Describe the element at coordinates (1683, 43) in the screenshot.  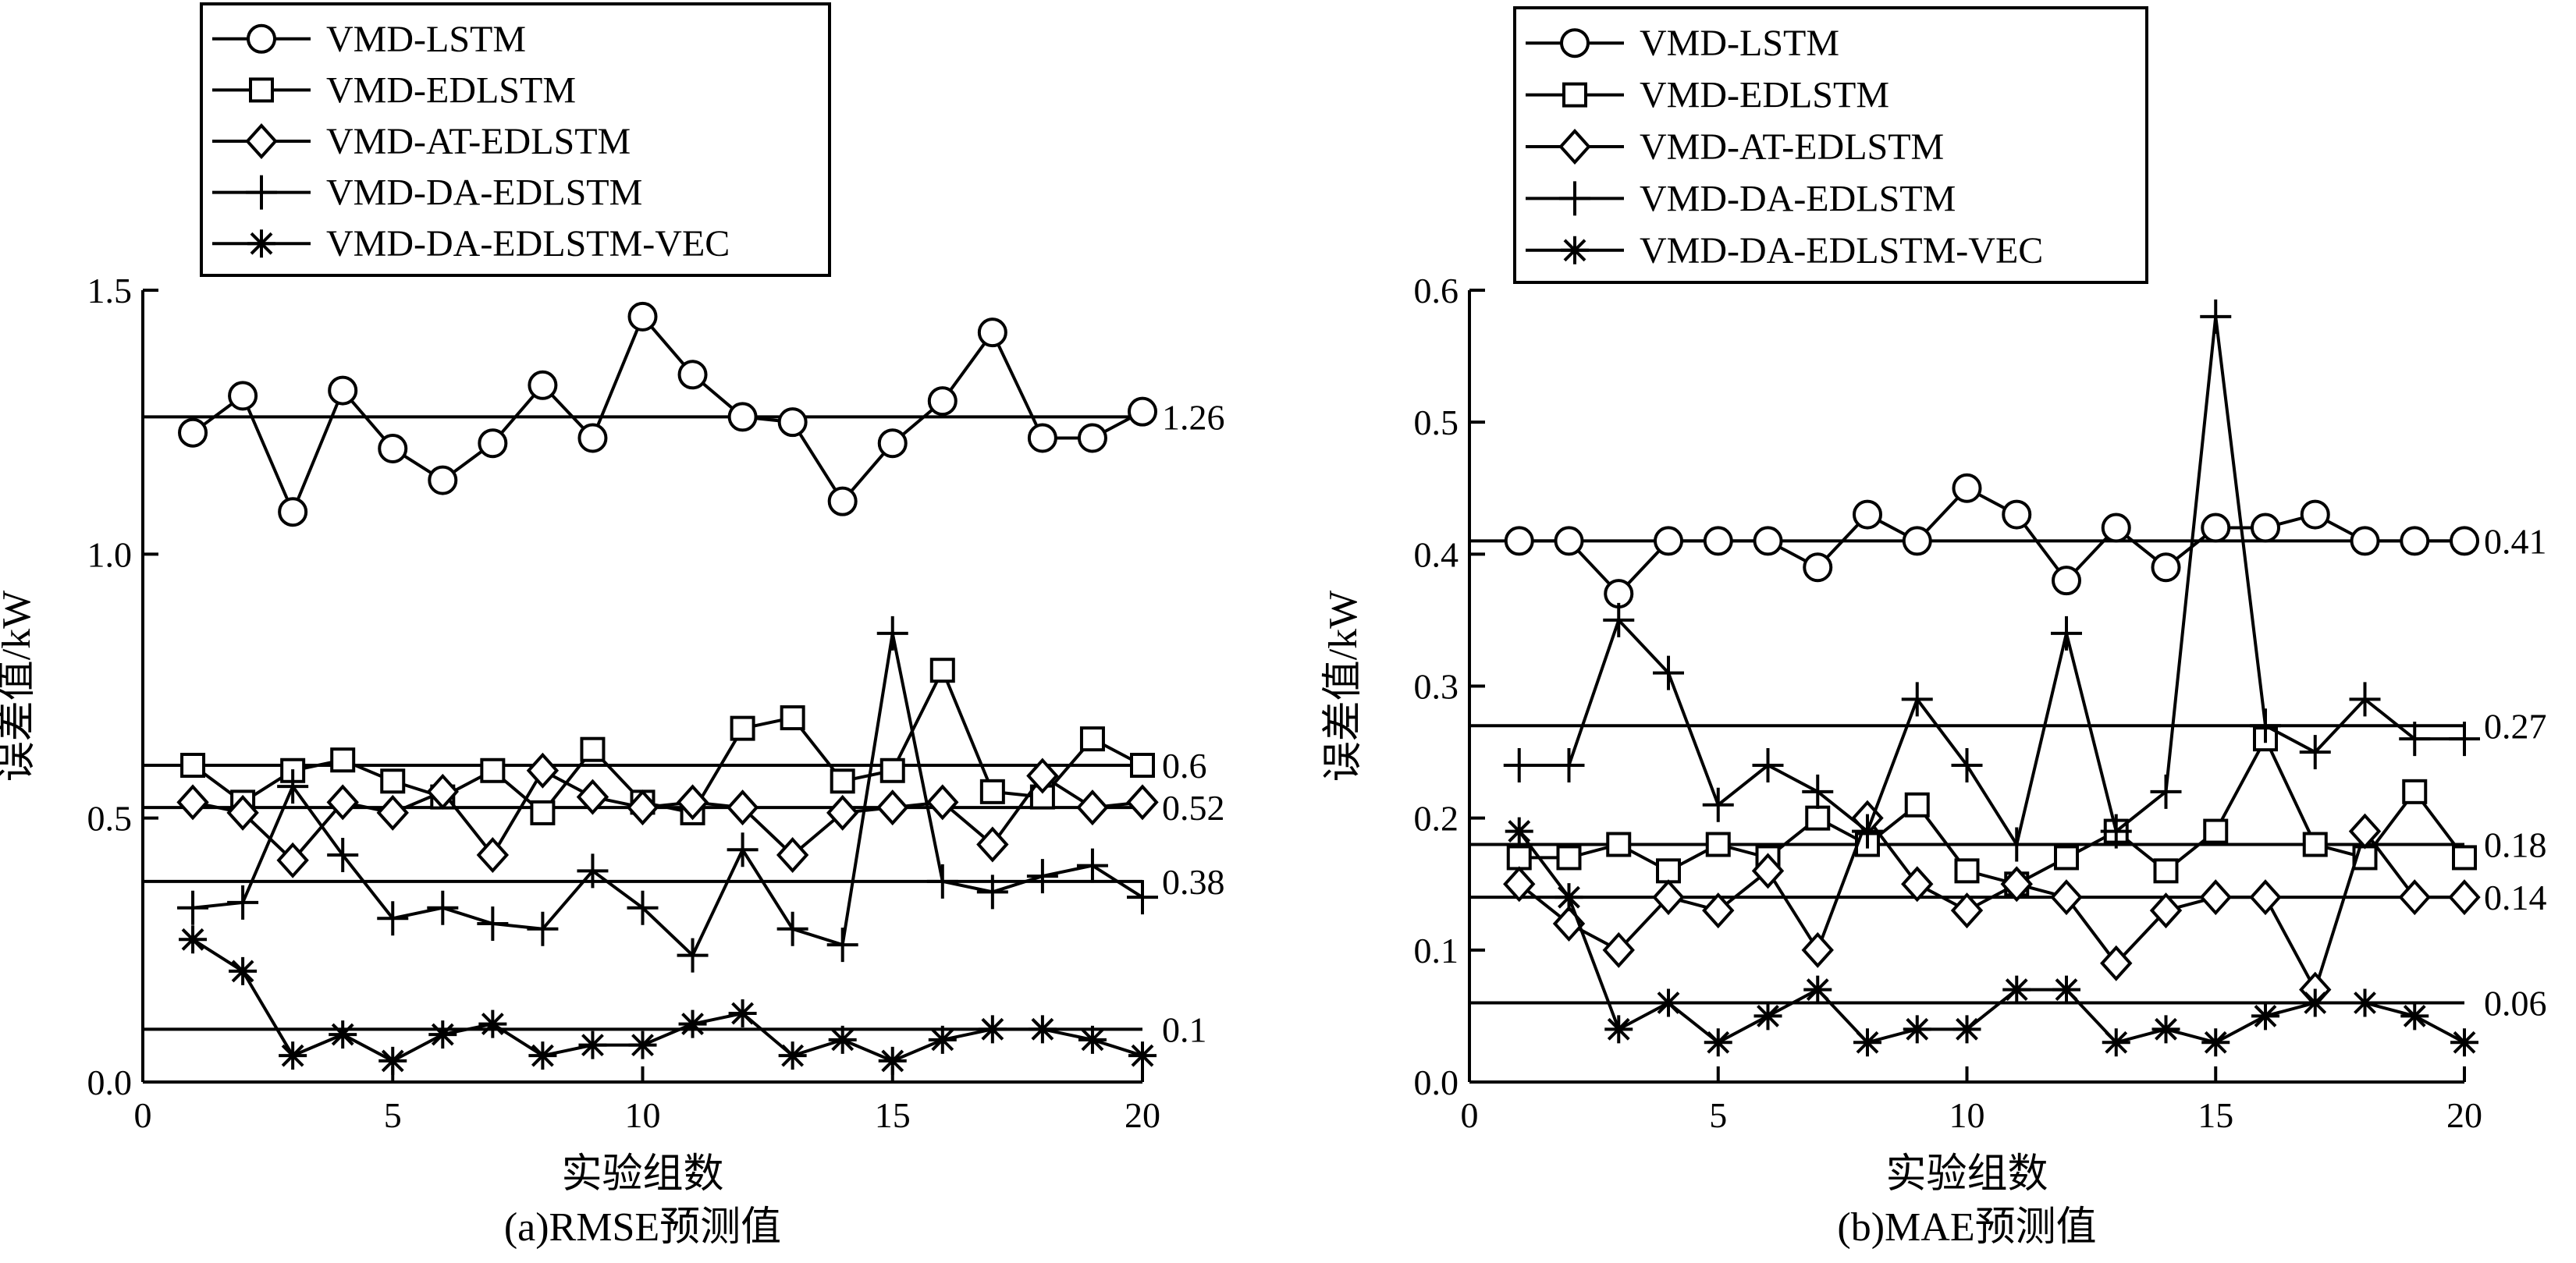
I see `legend-item: VMD-LSTM` at that location.